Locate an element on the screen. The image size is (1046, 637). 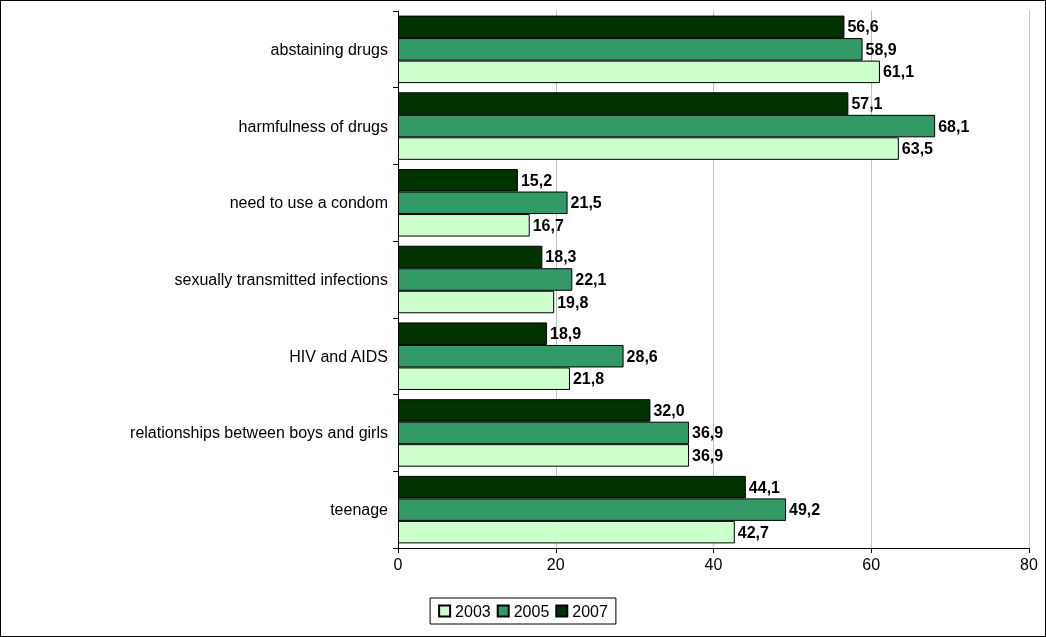
y-tick-label: harmfulness of drugs is located at coordinates (313, 126).